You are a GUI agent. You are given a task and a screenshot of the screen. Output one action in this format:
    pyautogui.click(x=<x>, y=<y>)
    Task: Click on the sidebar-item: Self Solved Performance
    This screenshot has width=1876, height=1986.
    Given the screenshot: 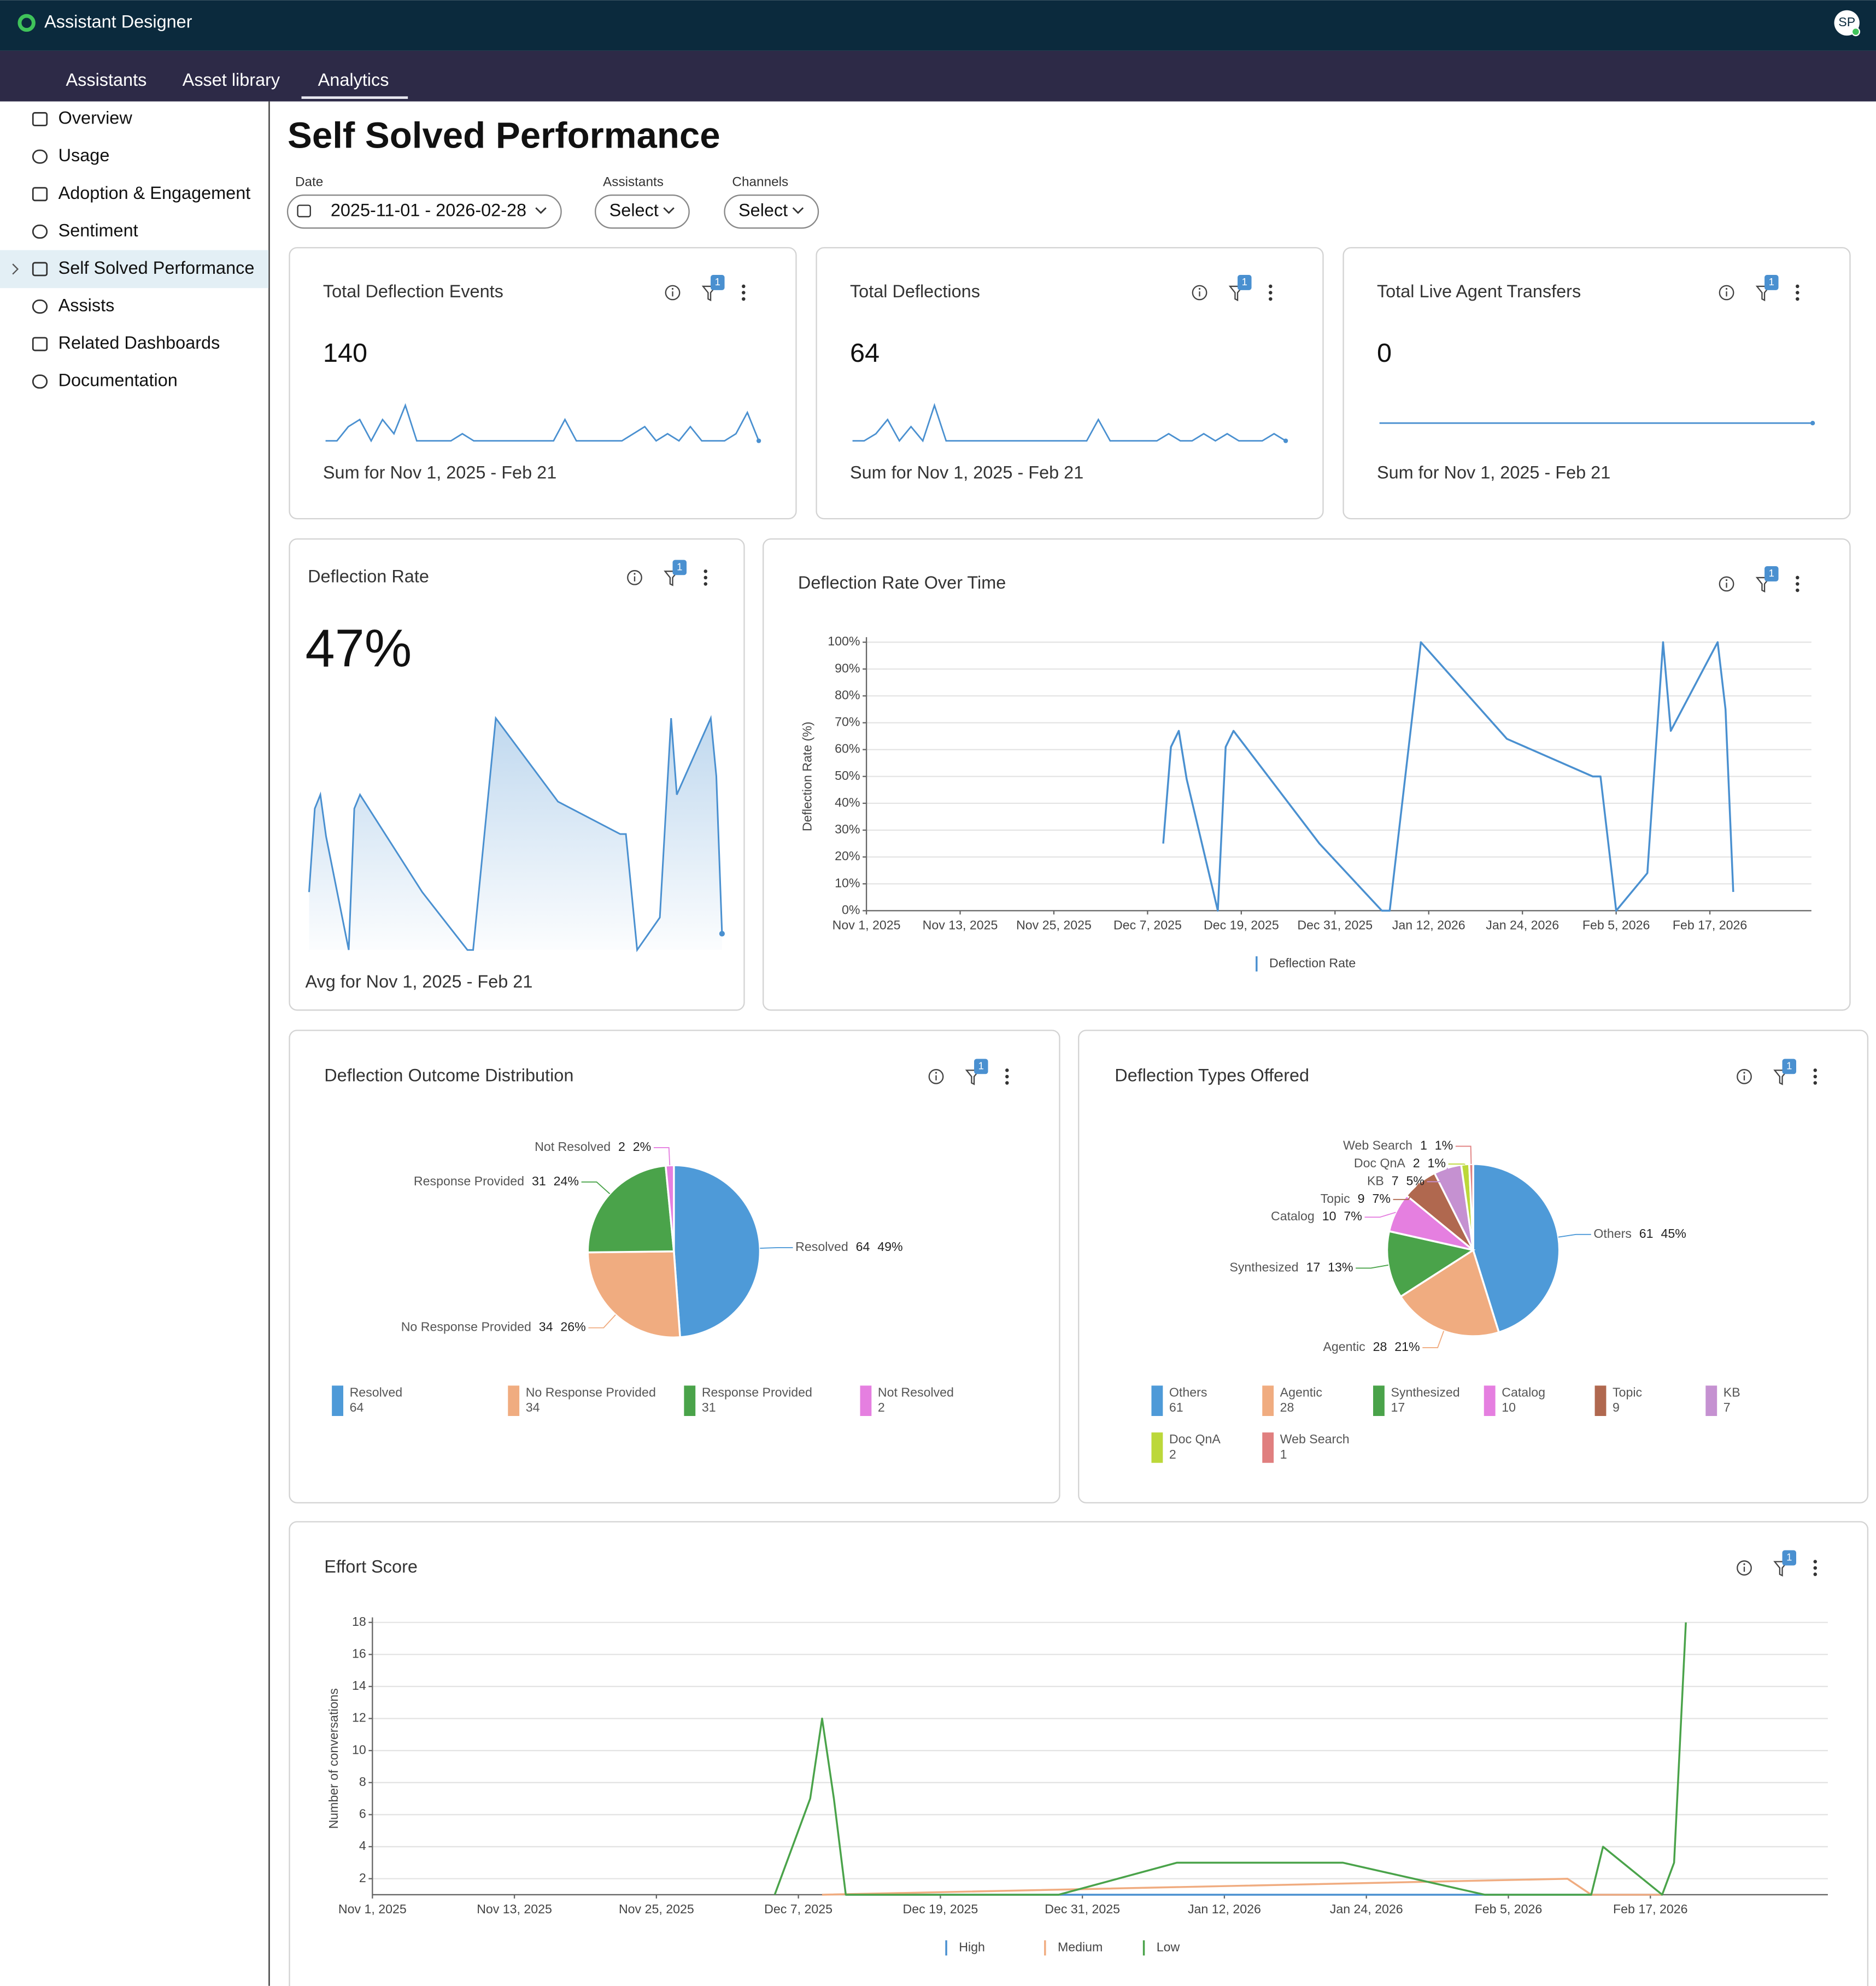 What is the action you would take?
    pyautogui.click(x=156, y=268)
    